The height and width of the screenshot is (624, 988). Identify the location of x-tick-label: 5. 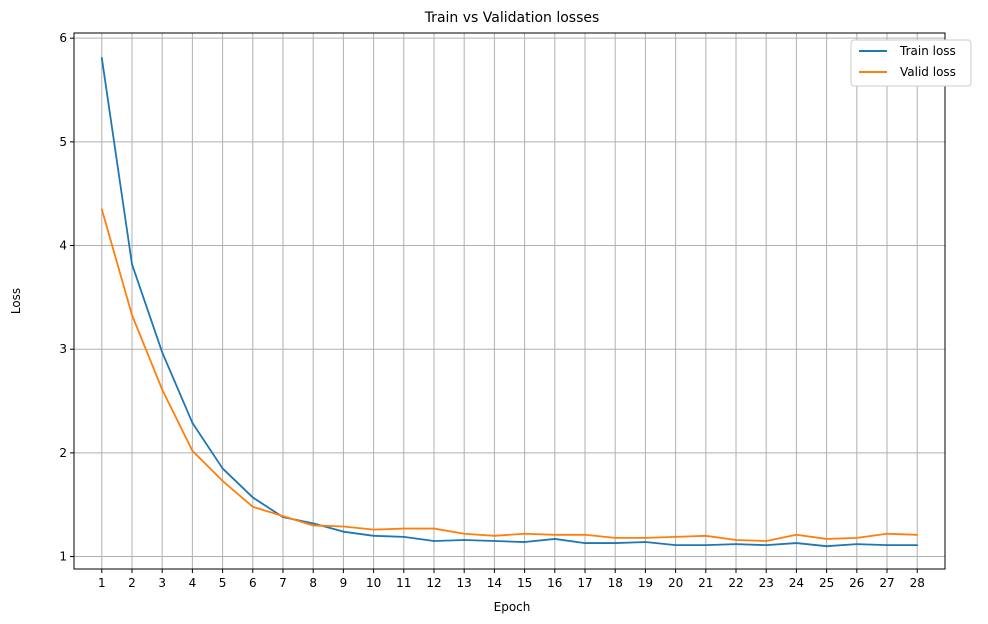
(223, 583).